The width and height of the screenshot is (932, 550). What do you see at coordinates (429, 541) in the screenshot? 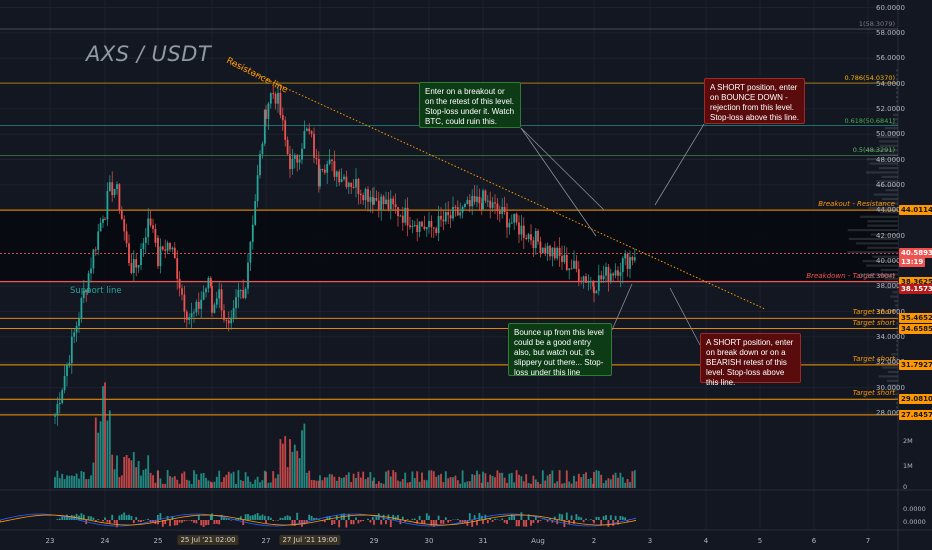
I see `time-tick: 30` at bounding box center [429, 541].